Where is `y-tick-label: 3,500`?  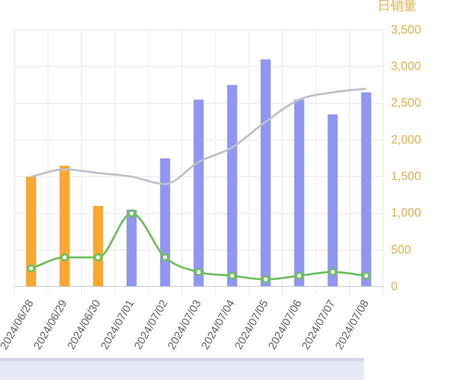 y-tick-label: 3,500 is located at coordinates (406, 29).